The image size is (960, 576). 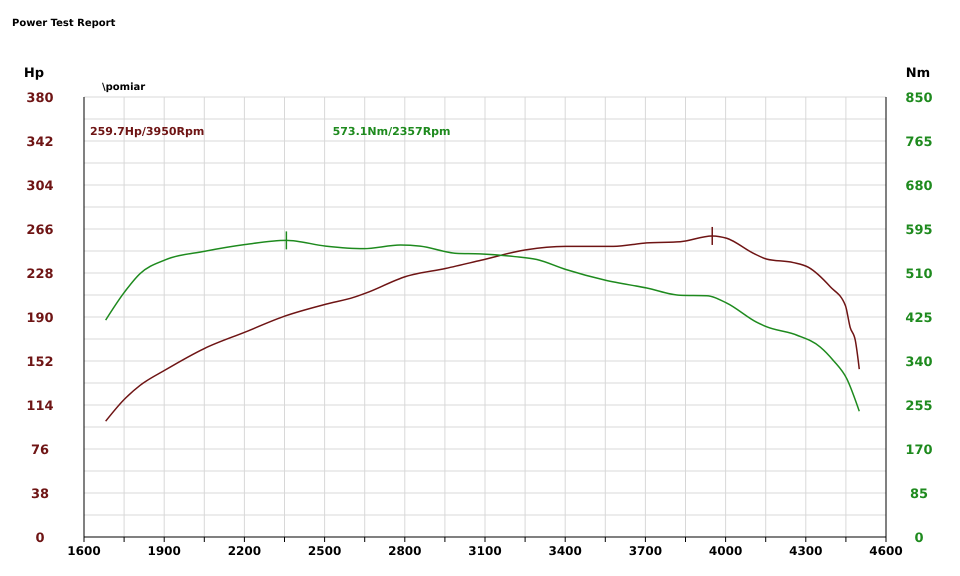 What do you see at coordinates (40, 98) in the screenshot?
I see `y-tick-label: 380` at bounding box center [40, 98].